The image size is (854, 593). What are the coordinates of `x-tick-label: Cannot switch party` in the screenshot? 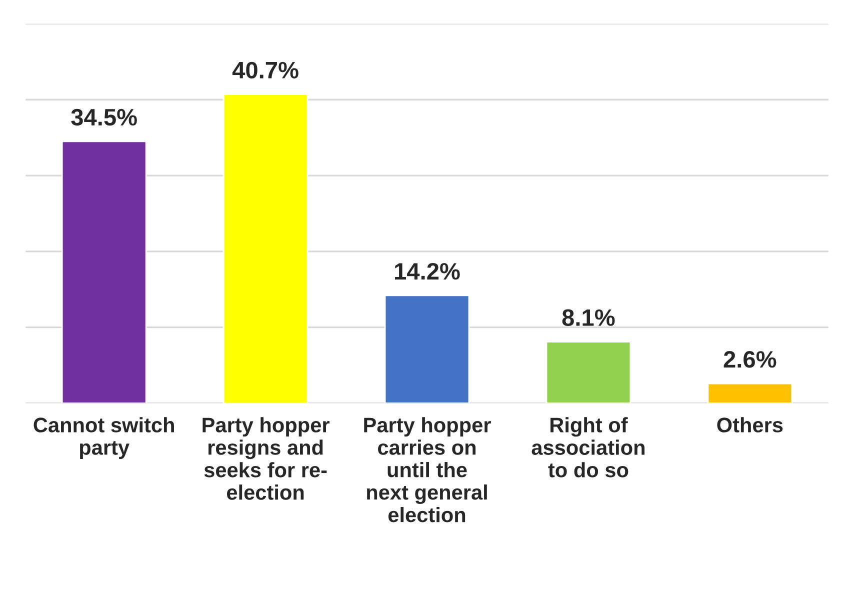 It's located at (104, 438).